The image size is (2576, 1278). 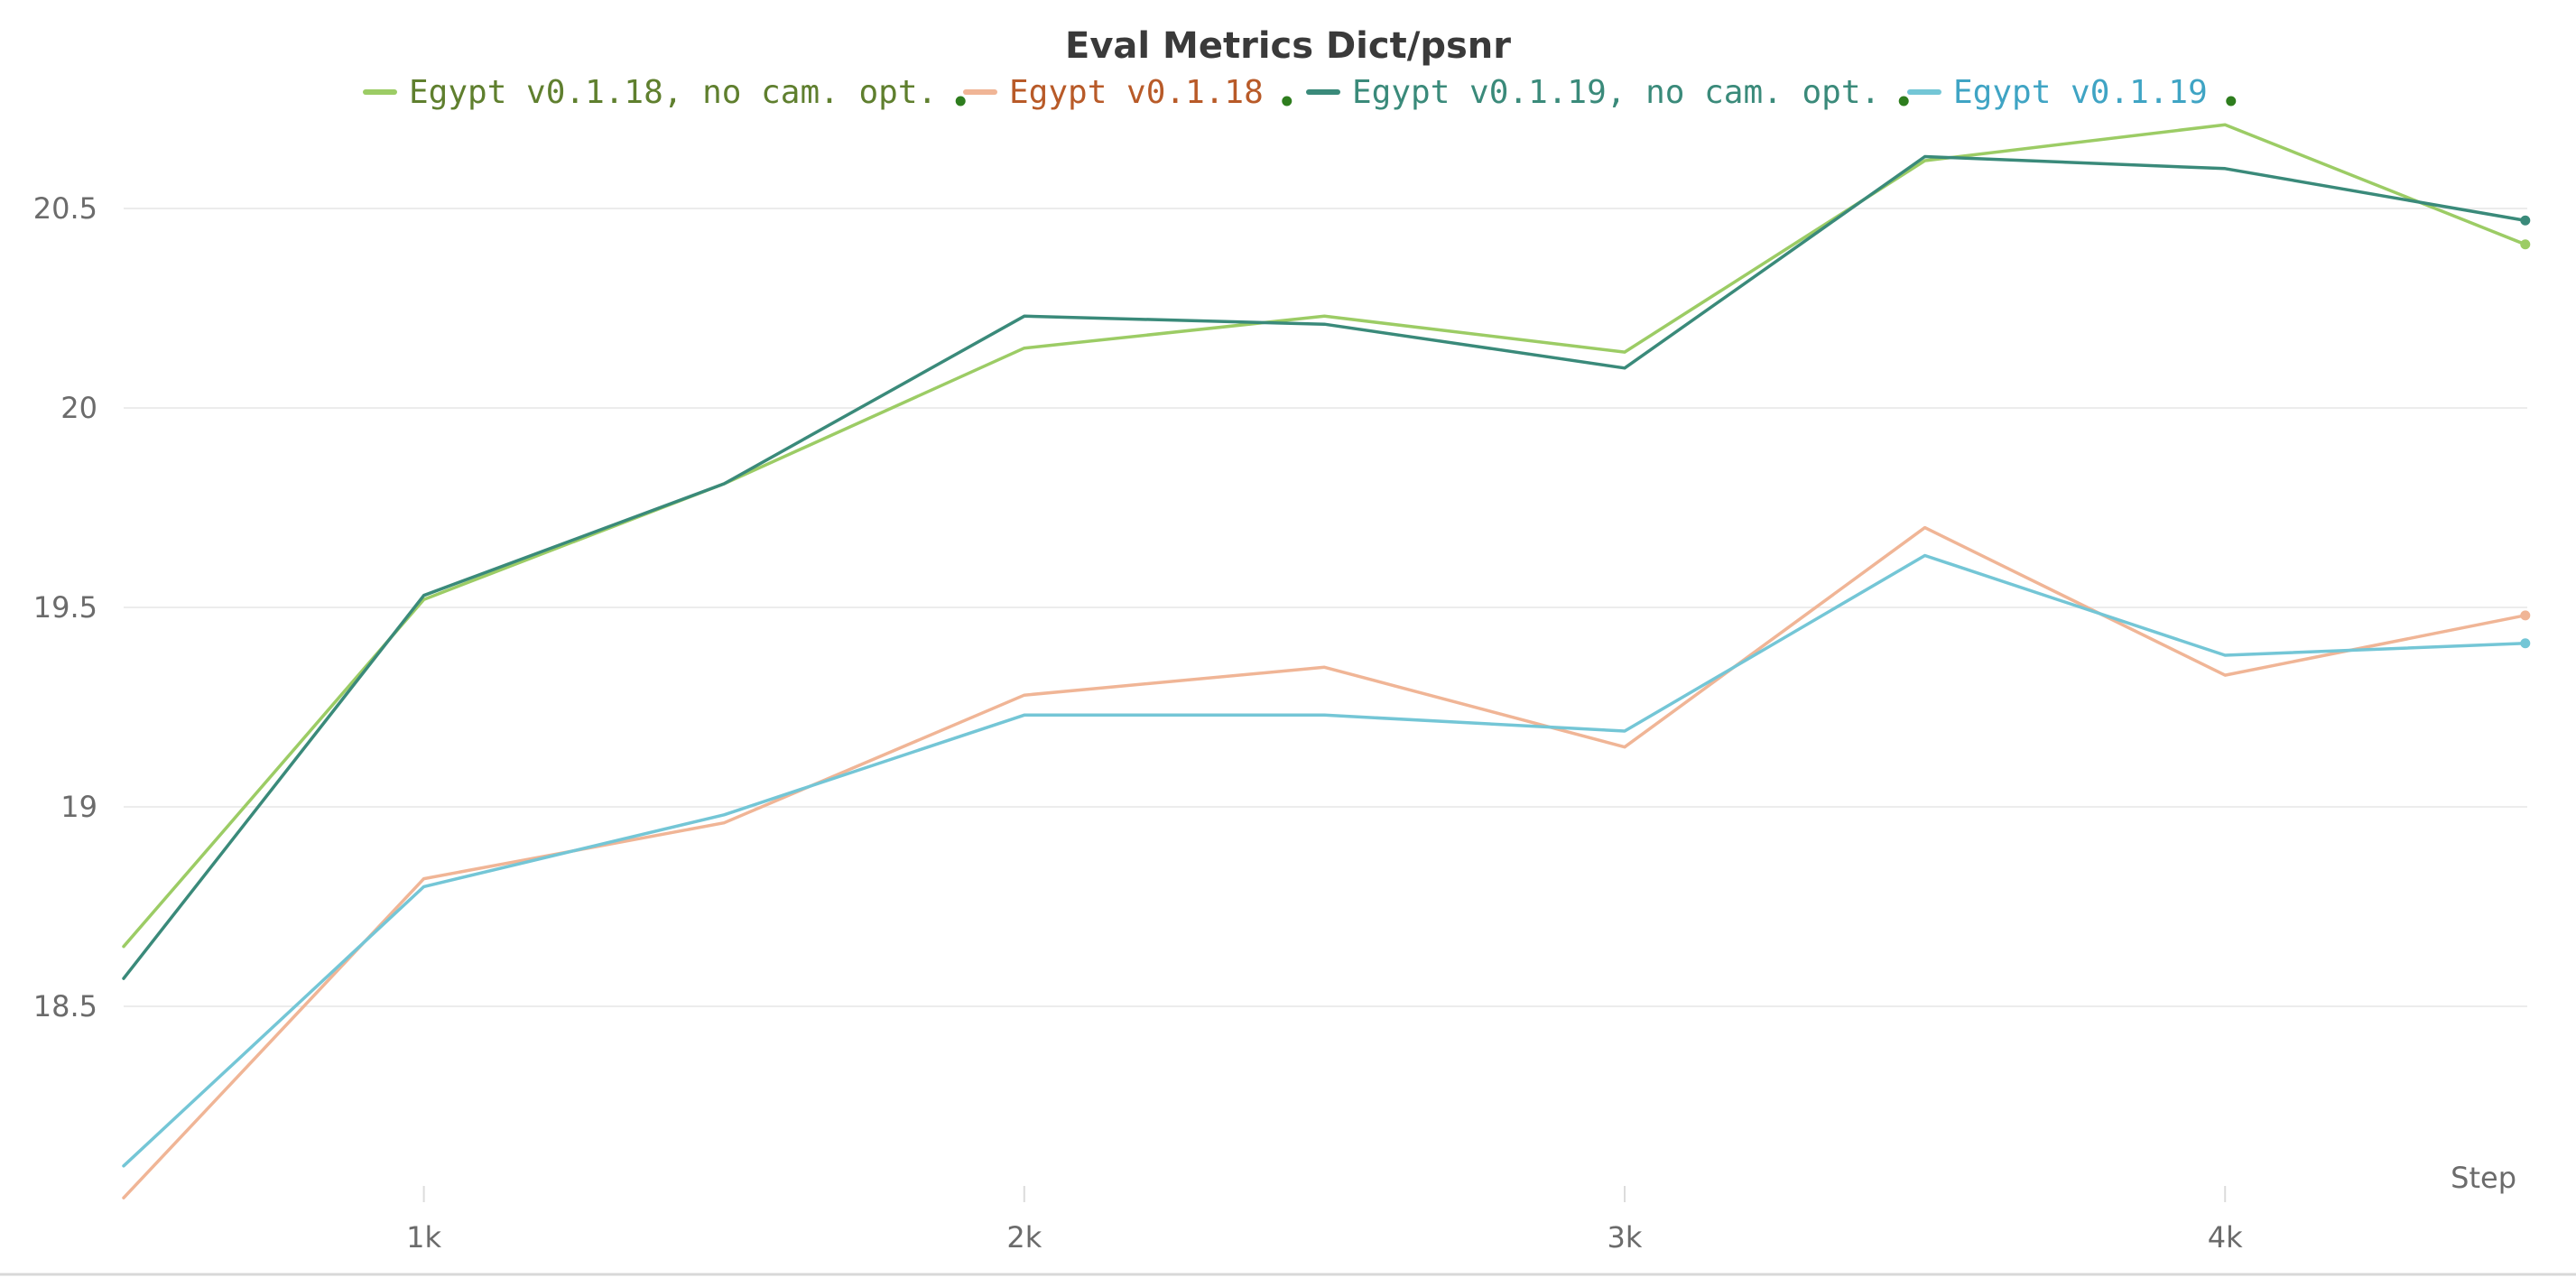 What do you see at coordinates (1616, 93) in the screenshot?
I see `legend-label: Egypt v0.1.19, no cam. opt.` at bounding box center [1616, 93].